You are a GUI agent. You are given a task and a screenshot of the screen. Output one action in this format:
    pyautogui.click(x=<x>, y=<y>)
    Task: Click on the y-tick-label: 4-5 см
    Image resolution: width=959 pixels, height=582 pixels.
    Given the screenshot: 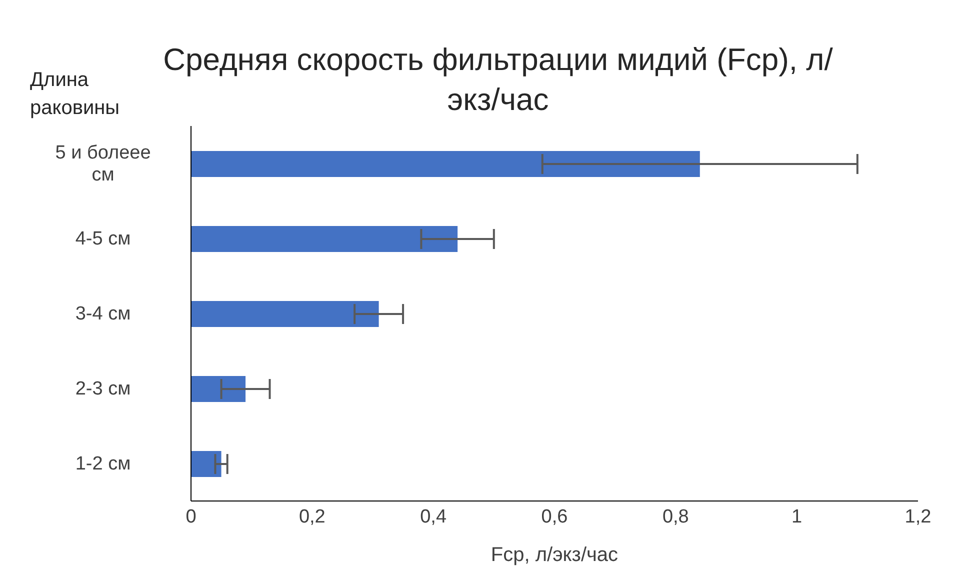 What is the action you would take?
    pyautogui.click(x=103, y=238)
    